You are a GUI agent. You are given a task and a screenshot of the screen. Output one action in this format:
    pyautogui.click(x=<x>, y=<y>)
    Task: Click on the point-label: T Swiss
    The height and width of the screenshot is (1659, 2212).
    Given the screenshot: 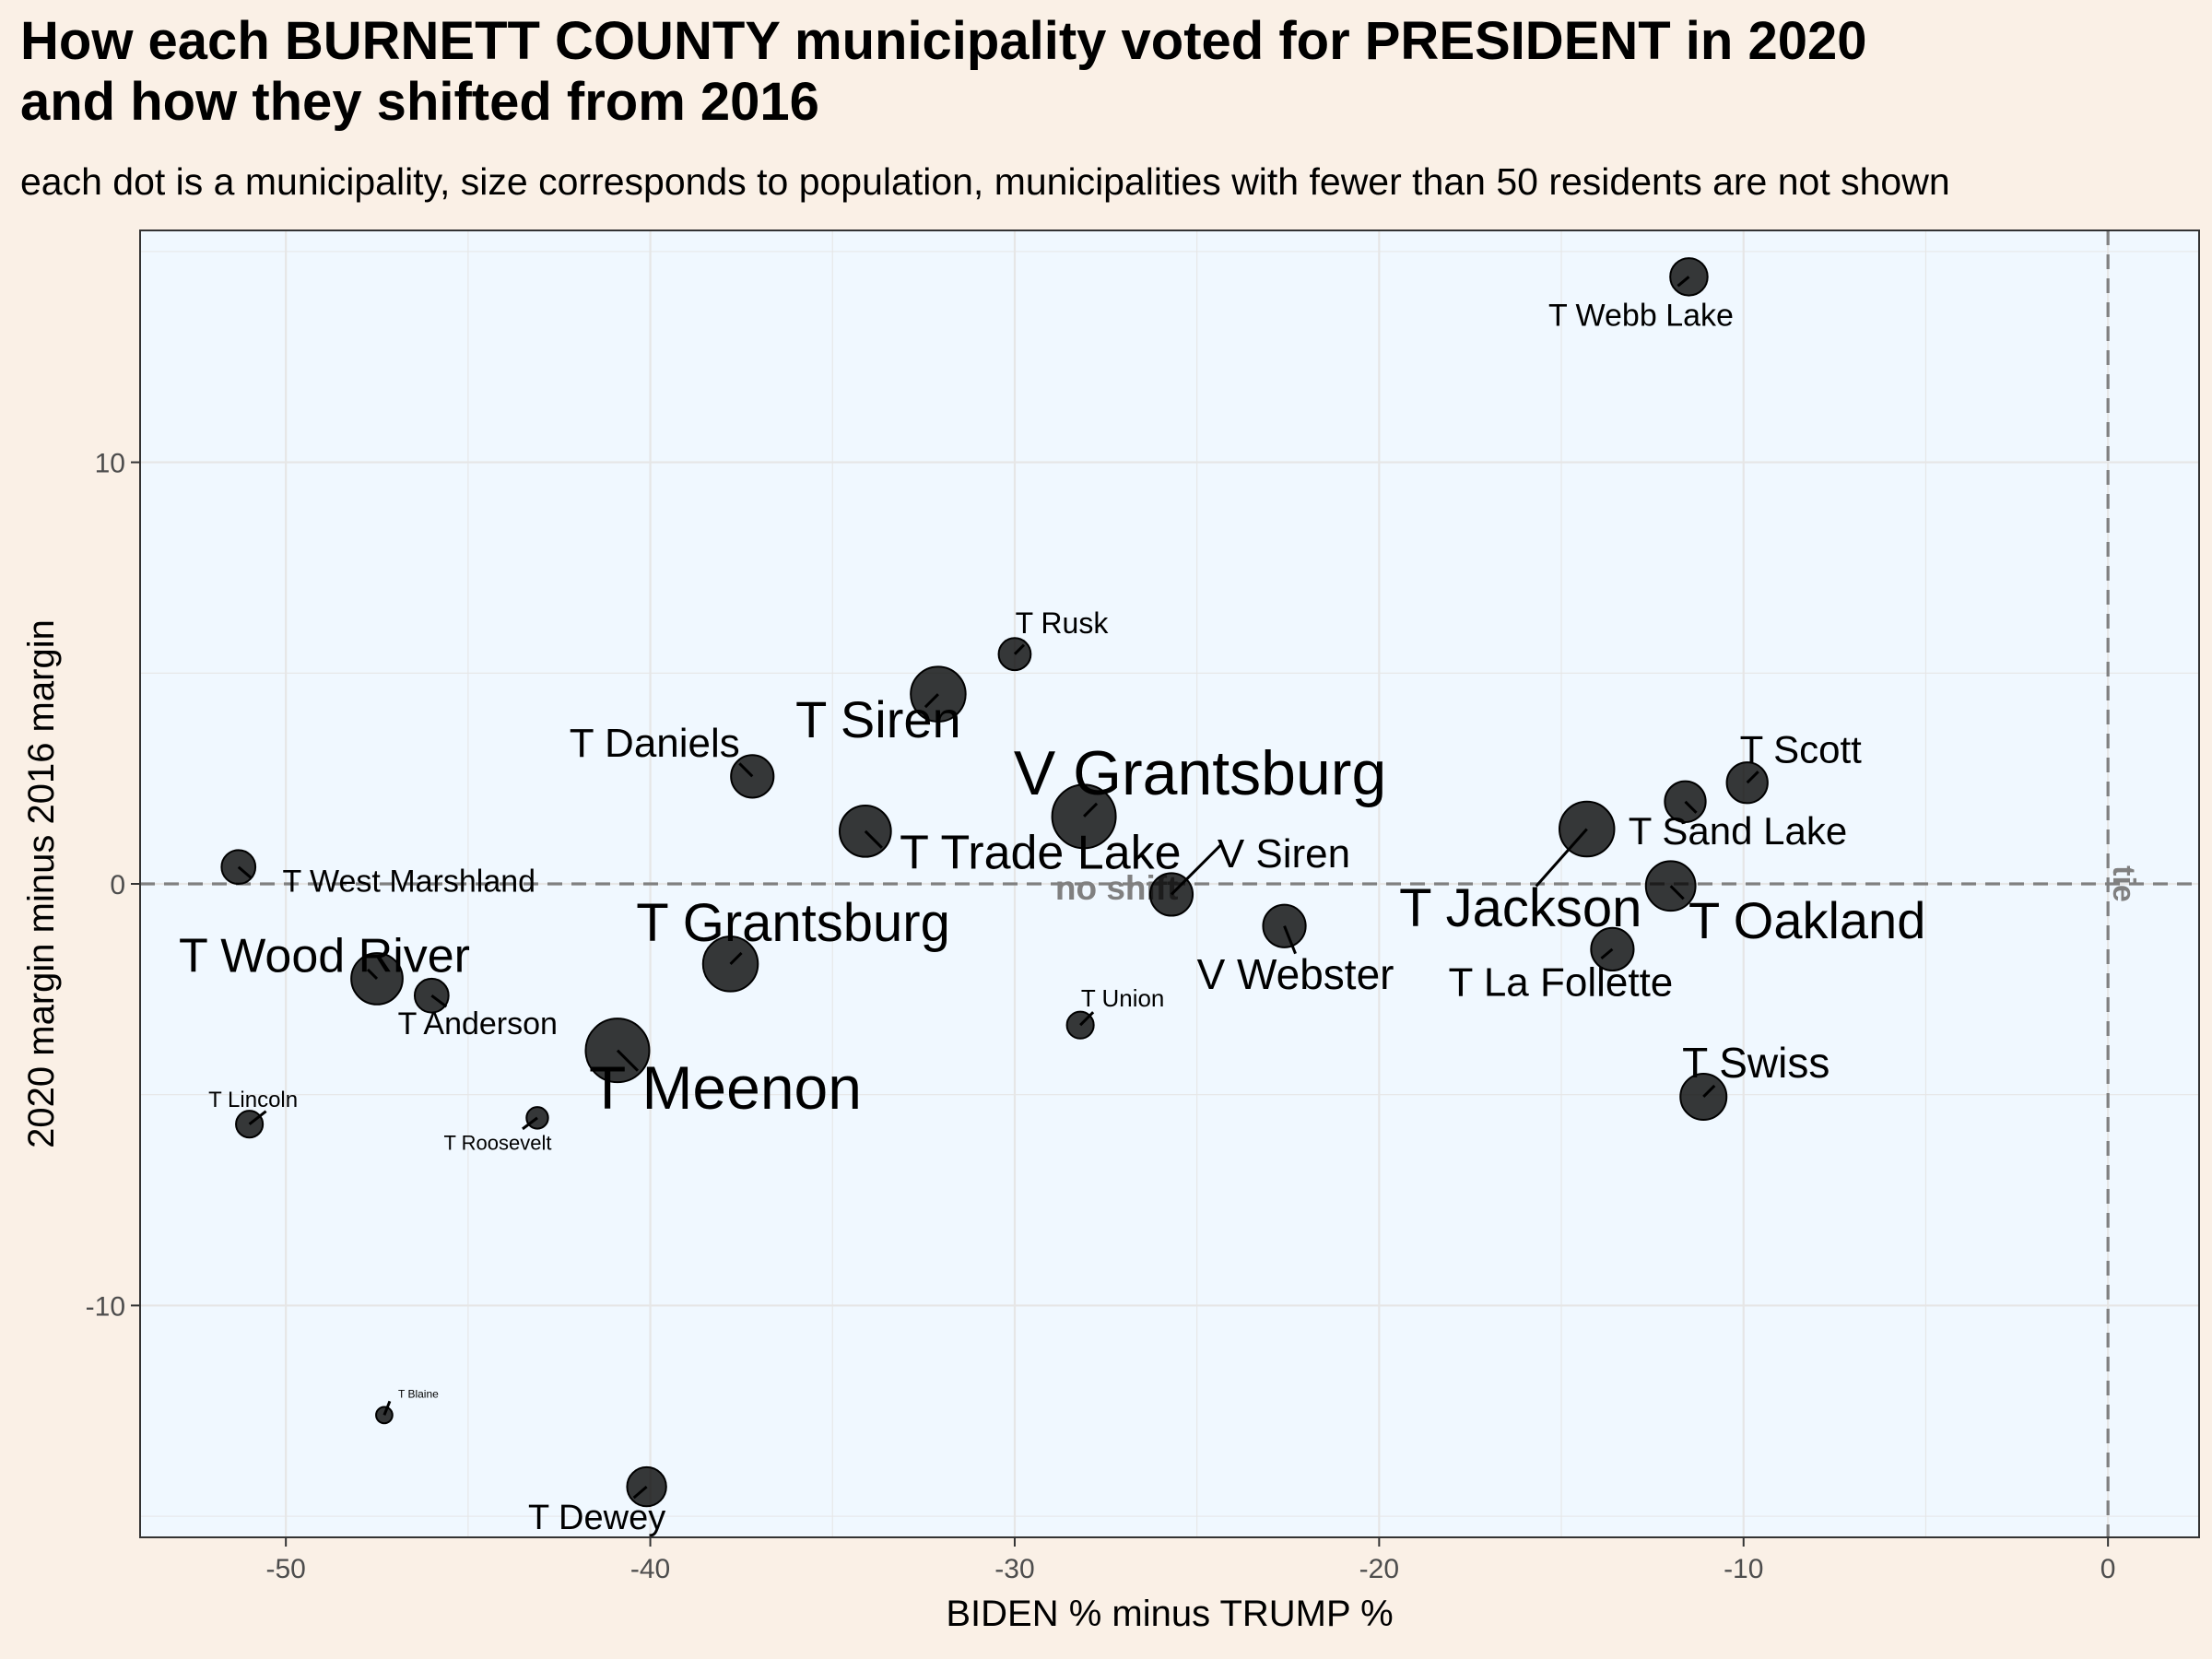 What is the action you would take?
    pyautogui.click(x=1756, y=1063)
    